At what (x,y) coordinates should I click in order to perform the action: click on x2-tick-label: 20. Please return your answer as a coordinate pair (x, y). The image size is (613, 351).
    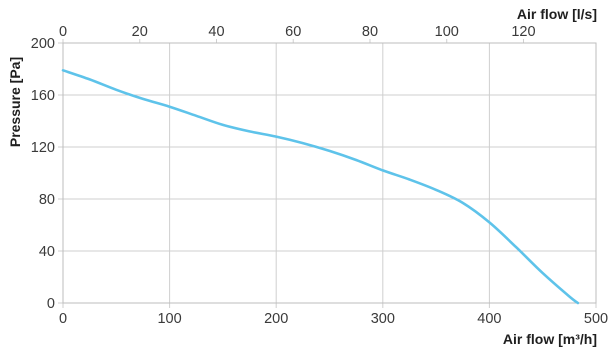
    Looking at the image, I should click on (140, 32).